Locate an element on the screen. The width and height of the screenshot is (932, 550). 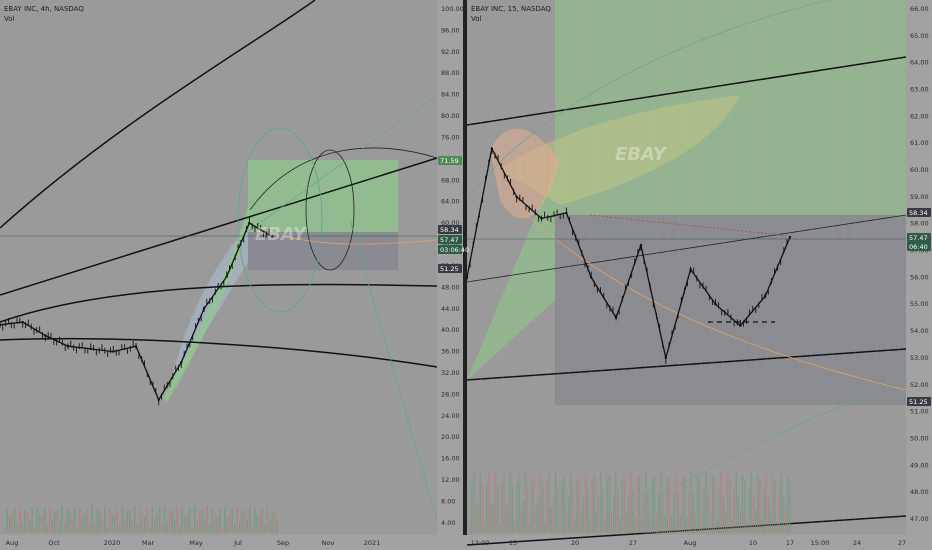
left-teal-diagonal is located at coordinates (393, 370).